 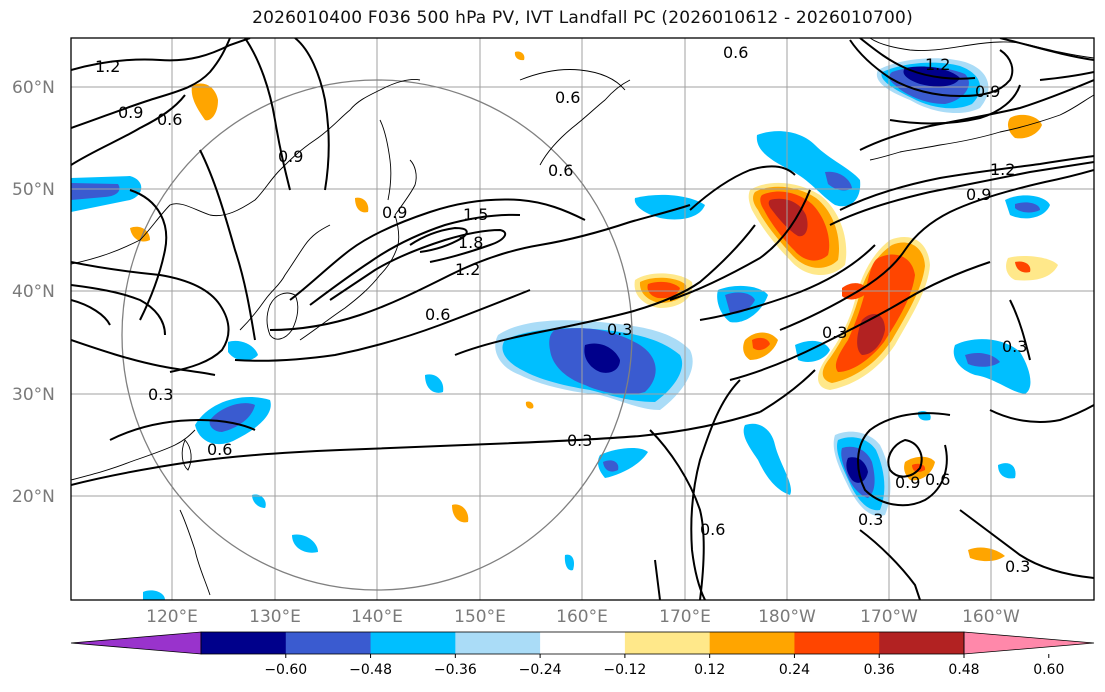 What do you see at coordinates (186, 455) in the screenshot?
I see `taiwan-coast` at bounding box center [186, 455].